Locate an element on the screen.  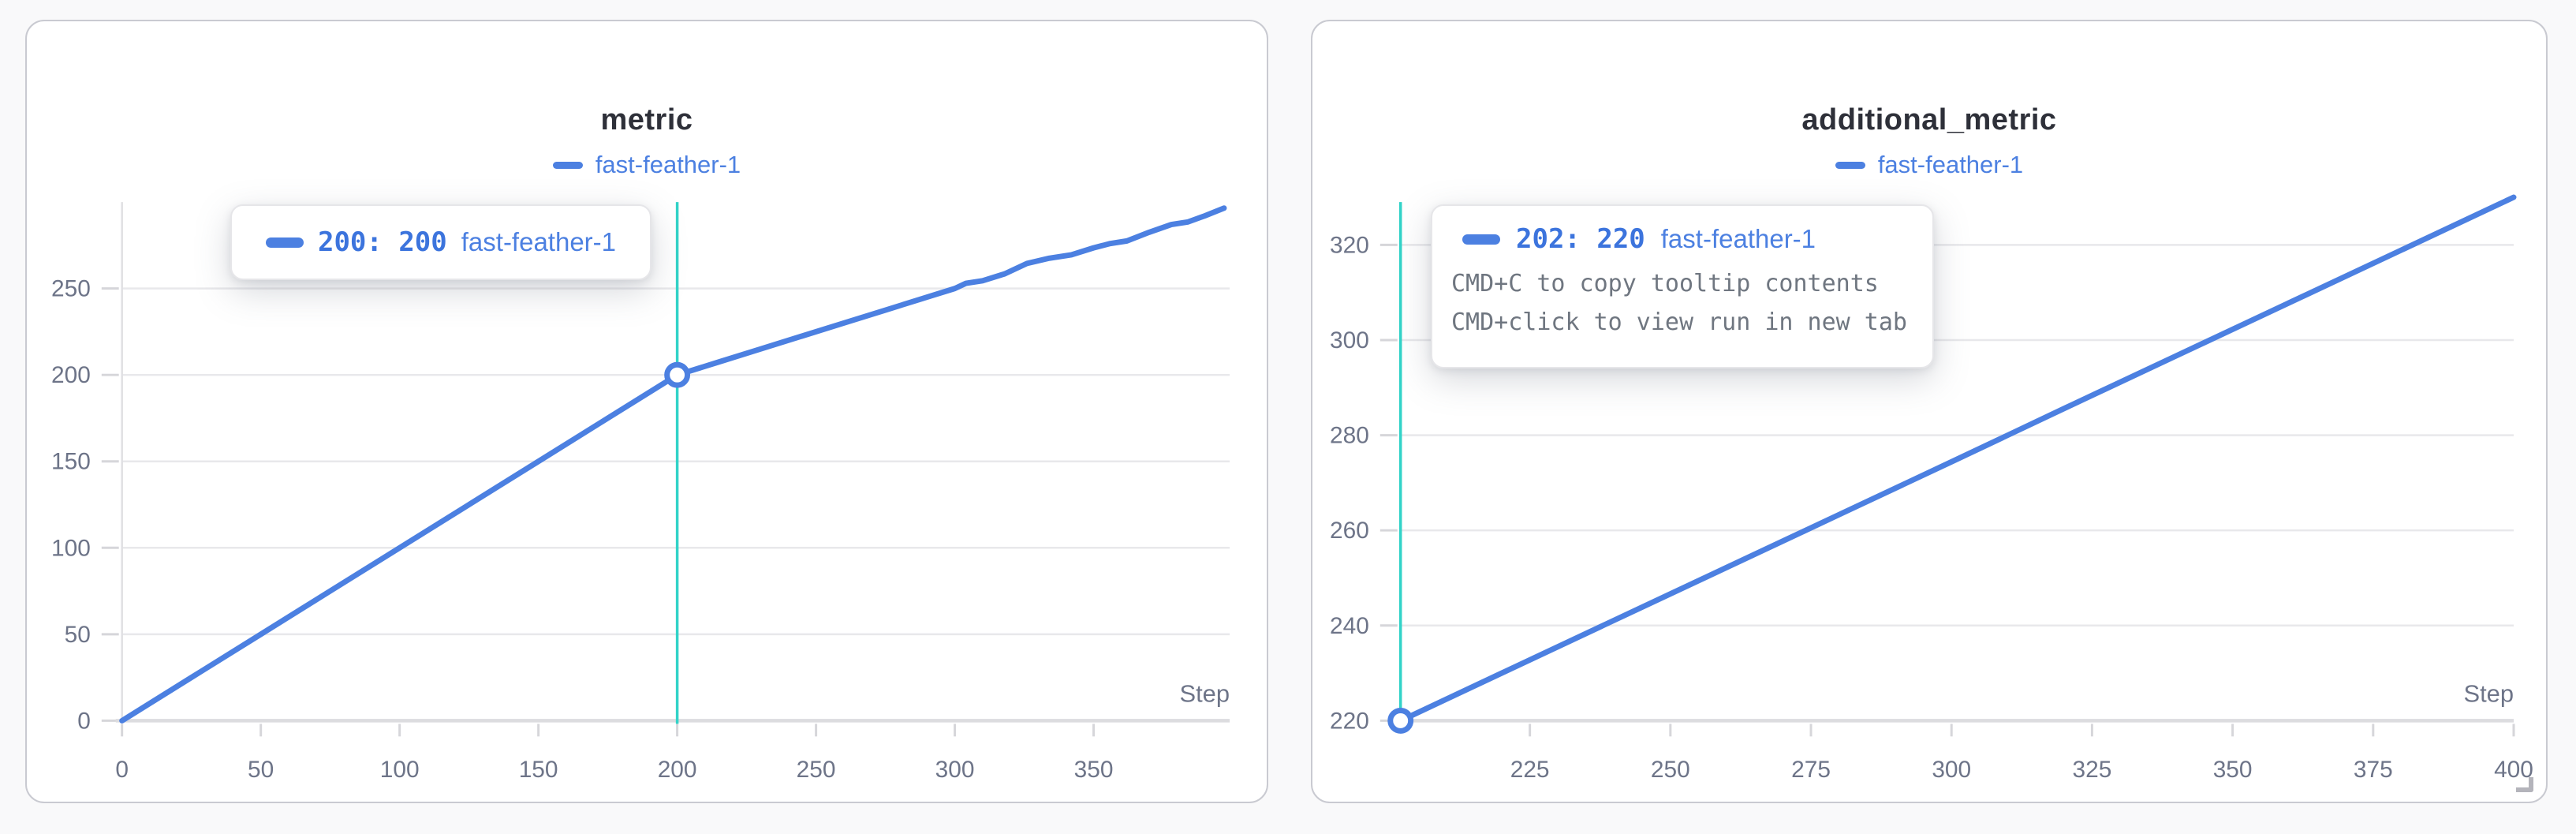
hover-tooltip: 200: 200 fast-feather-1 is located at coordinates (440, 242).